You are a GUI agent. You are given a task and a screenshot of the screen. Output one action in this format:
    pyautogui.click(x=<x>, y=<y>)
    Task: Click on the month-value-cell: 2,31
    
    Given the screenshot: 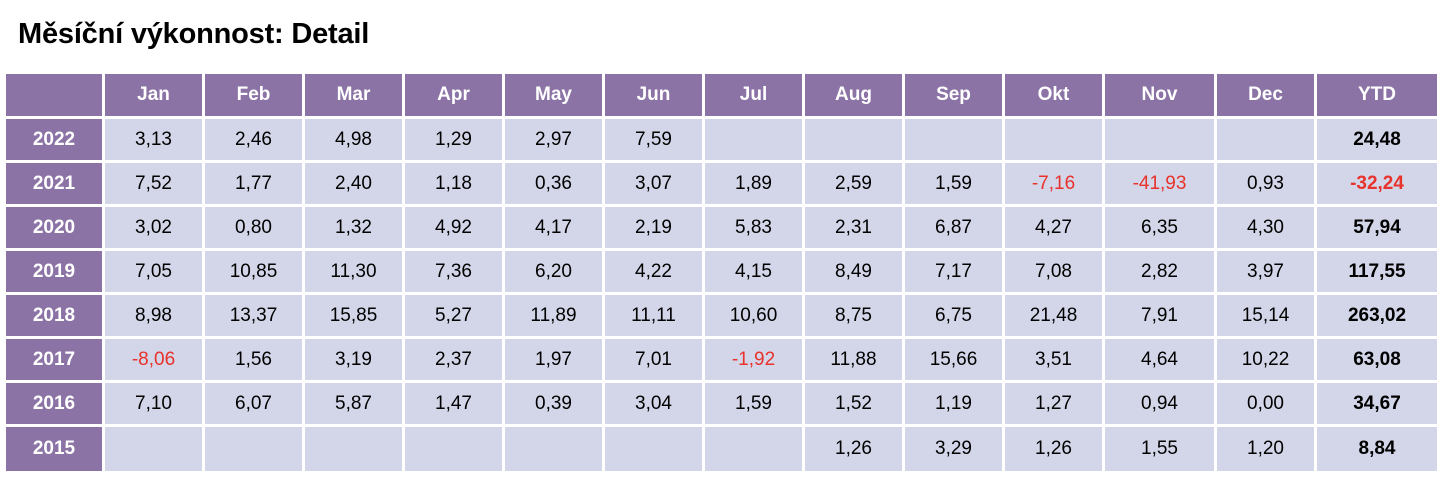 What is the action you would take?
    pyautogui.click(x=853, y=227)
    